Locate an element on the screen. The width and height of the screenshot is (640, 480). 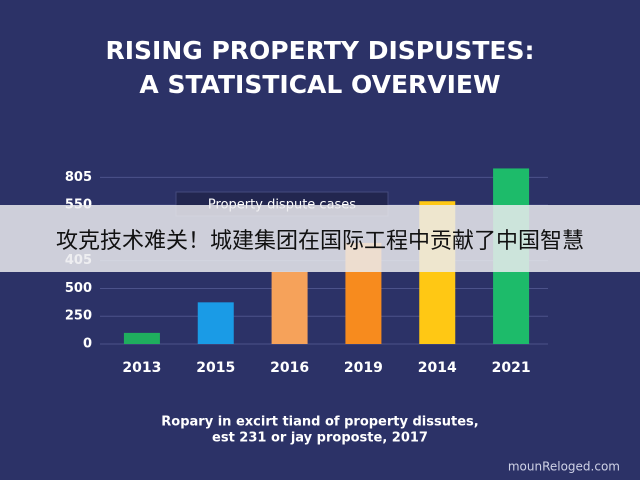
watermark: mounReloged.com is located at coordinates (564, 467).